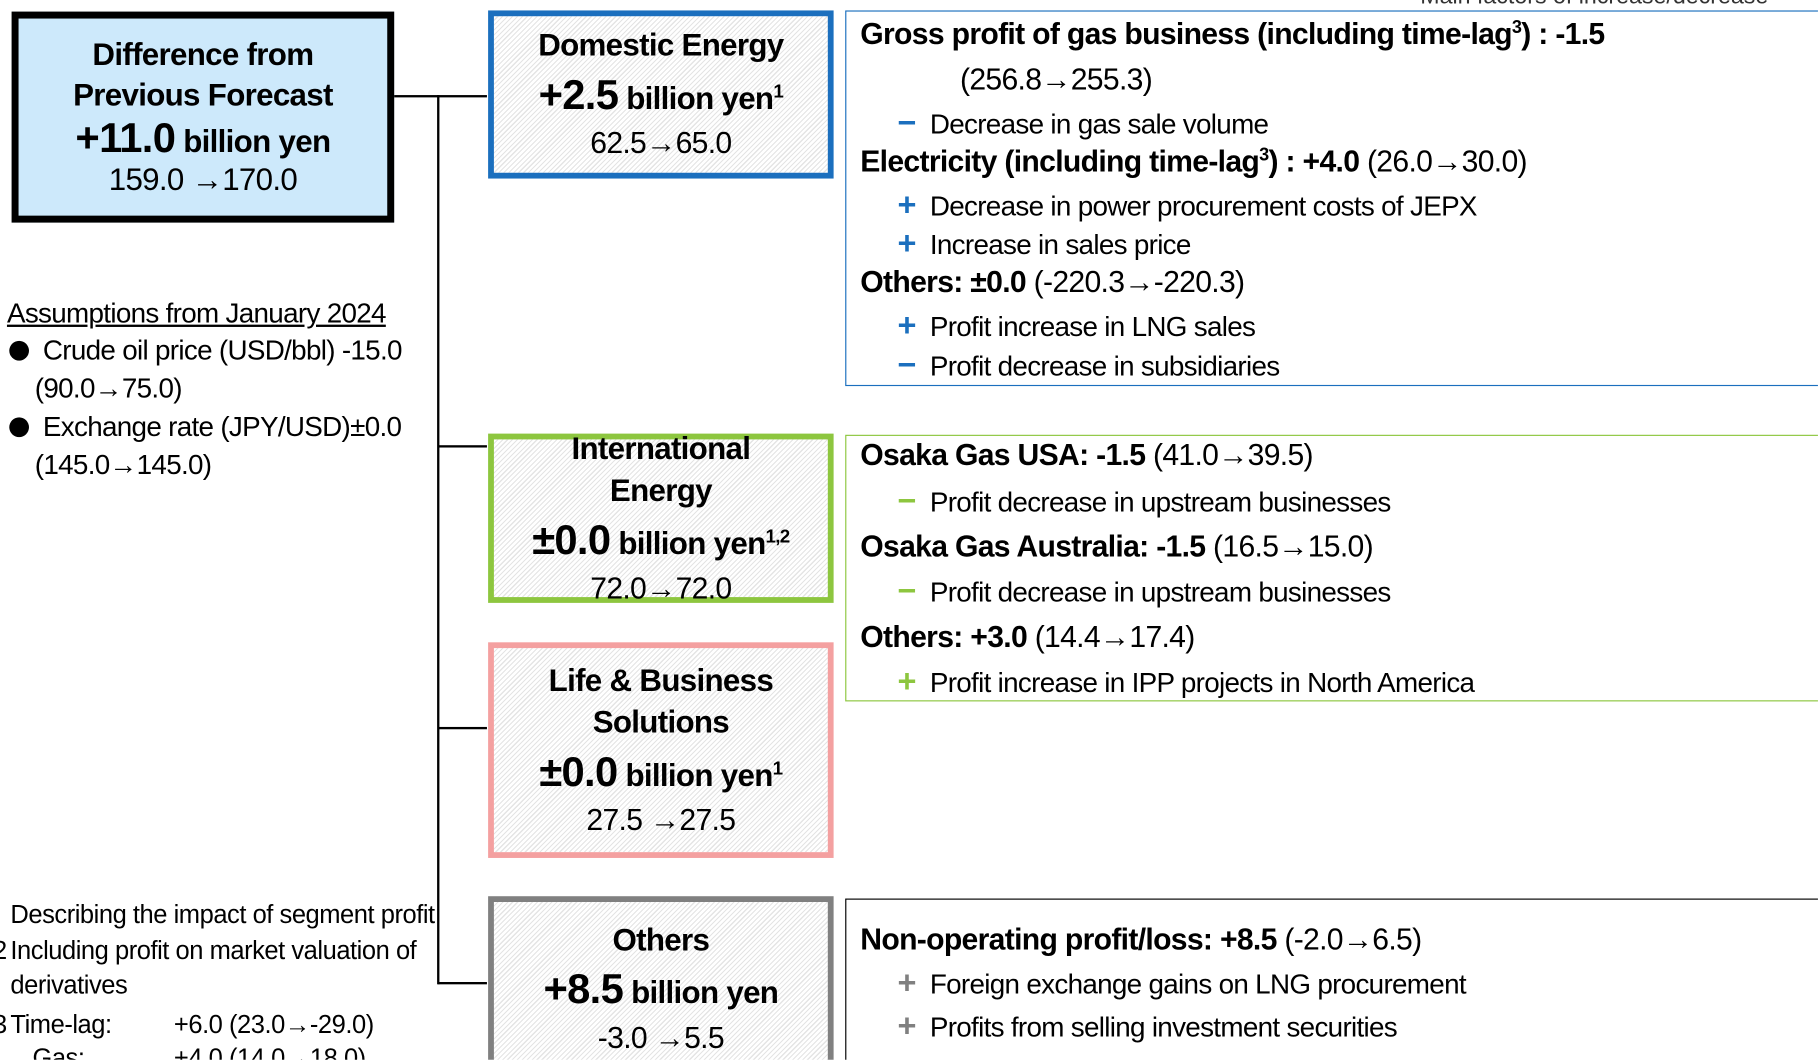  What do you see at coordinates (661, 820) in the screenshot?
I see `segment-range: 27.5 →27.5` at bounding box center [661, 820].